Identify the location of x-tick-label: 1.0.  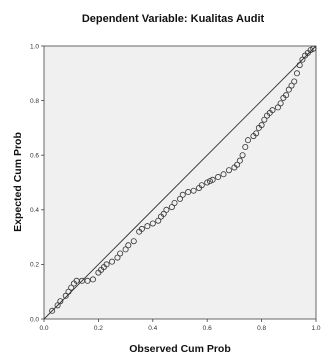
(315, 328).